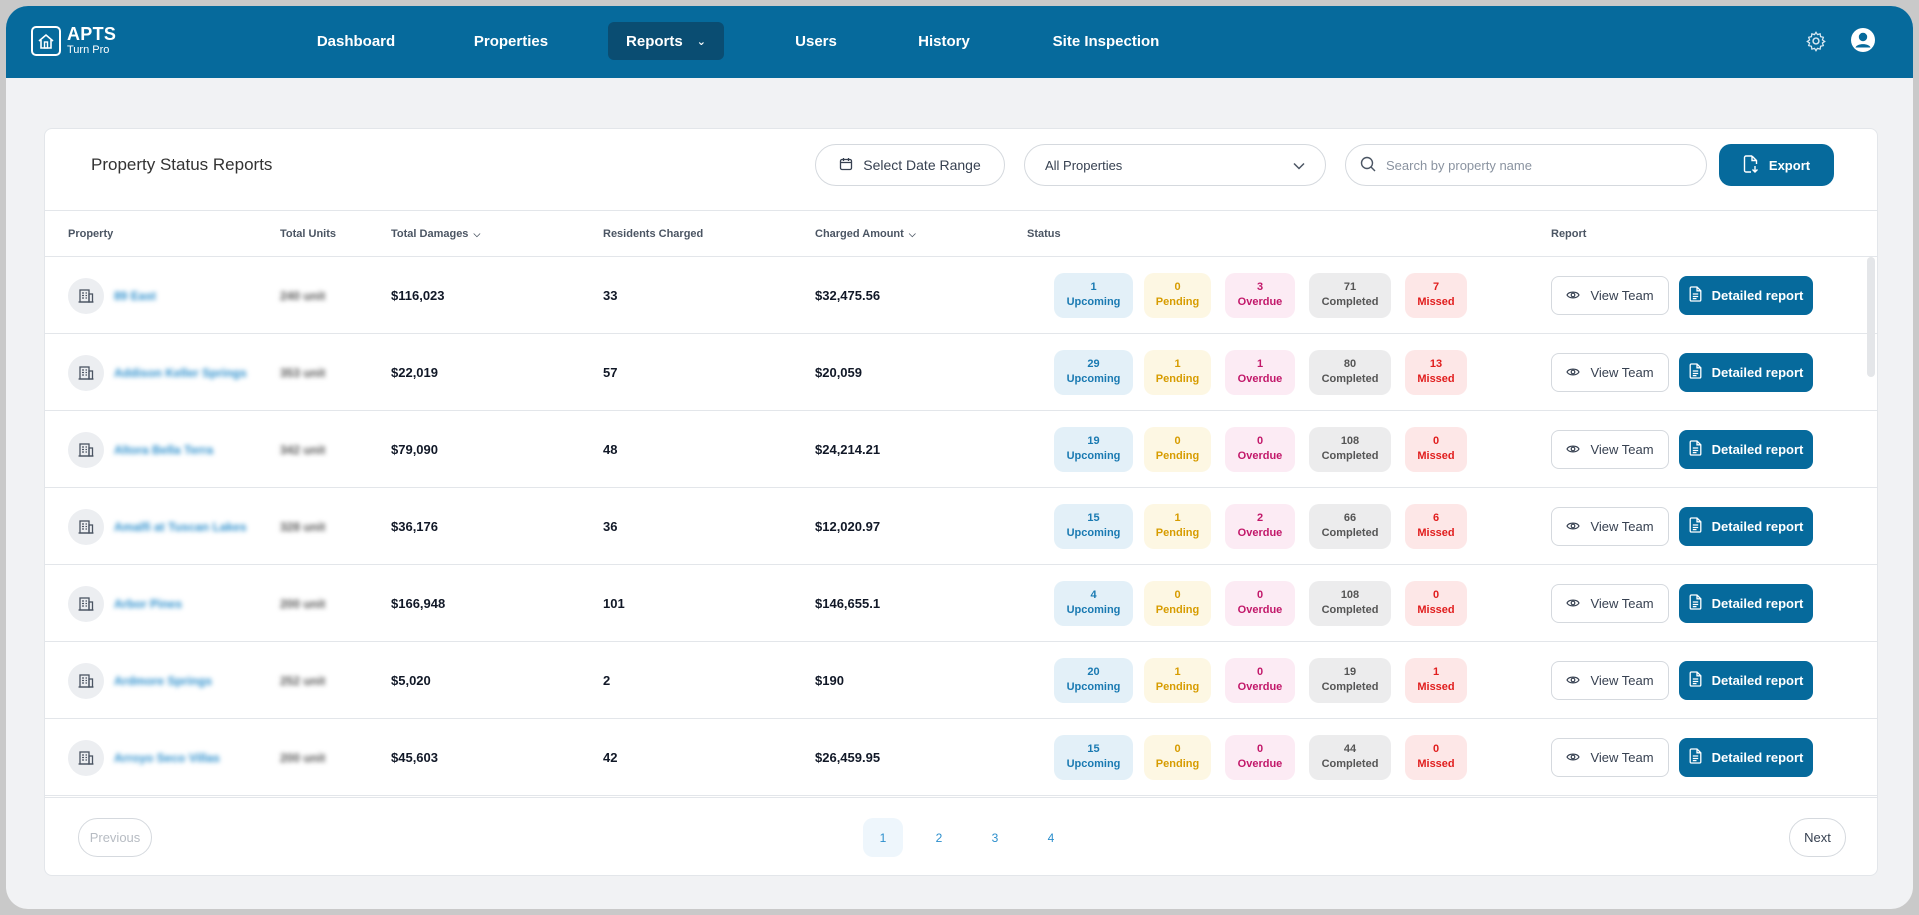 The image size is (1919, 915). Describe the element at coordinates (1177, 680) in the screenshot. I see `status-pending-badge: 1 Pending` at that location.